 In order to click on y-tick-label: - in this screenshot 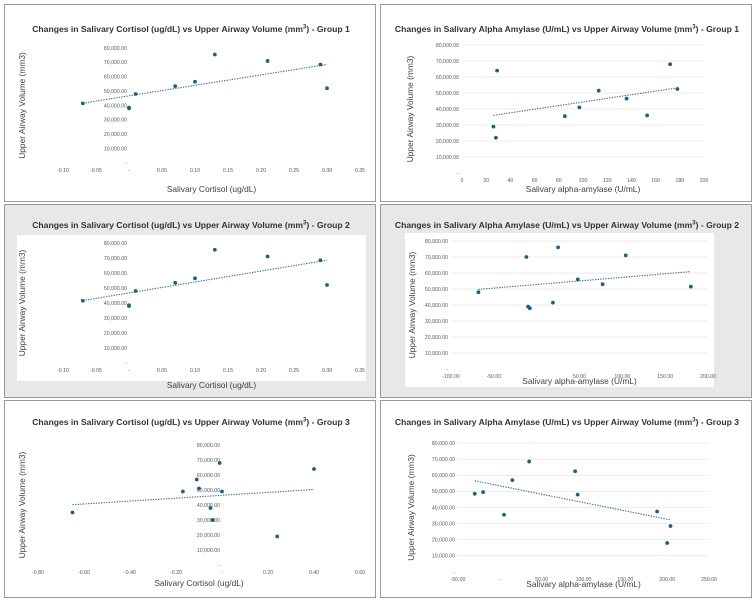, I will do `click(219, 566)`.